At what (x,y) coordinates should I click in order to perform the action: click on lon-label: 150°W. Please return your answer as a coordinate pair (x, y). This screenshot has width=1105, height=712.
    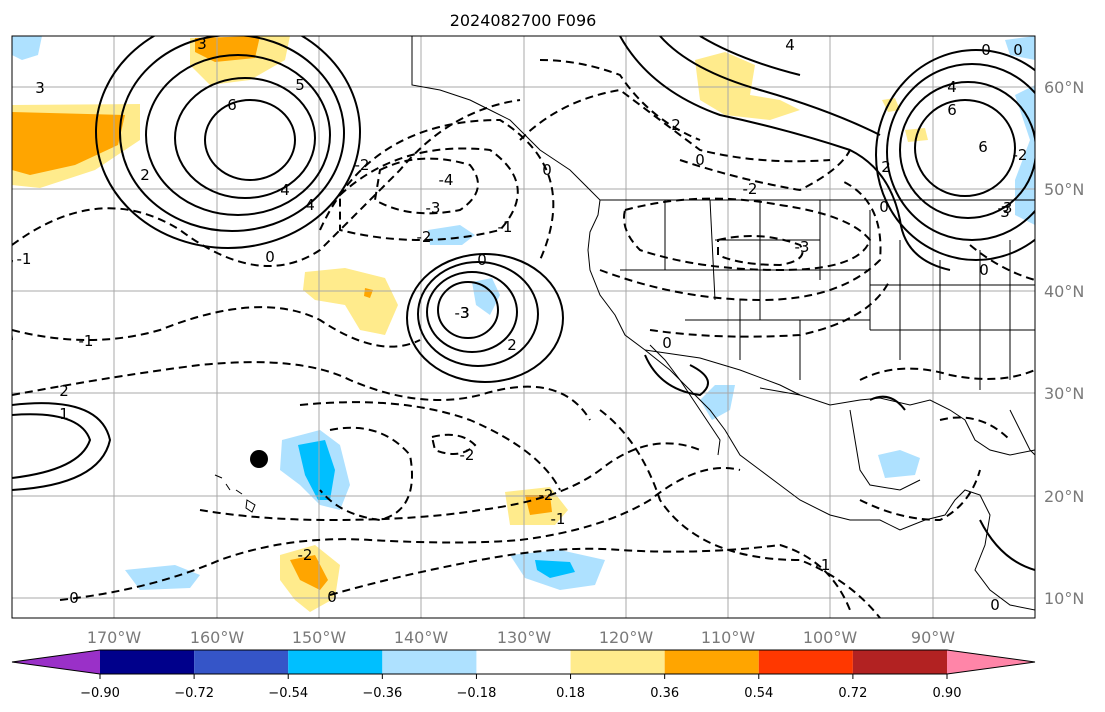
    Looking at the image, I should click on (319, 637).